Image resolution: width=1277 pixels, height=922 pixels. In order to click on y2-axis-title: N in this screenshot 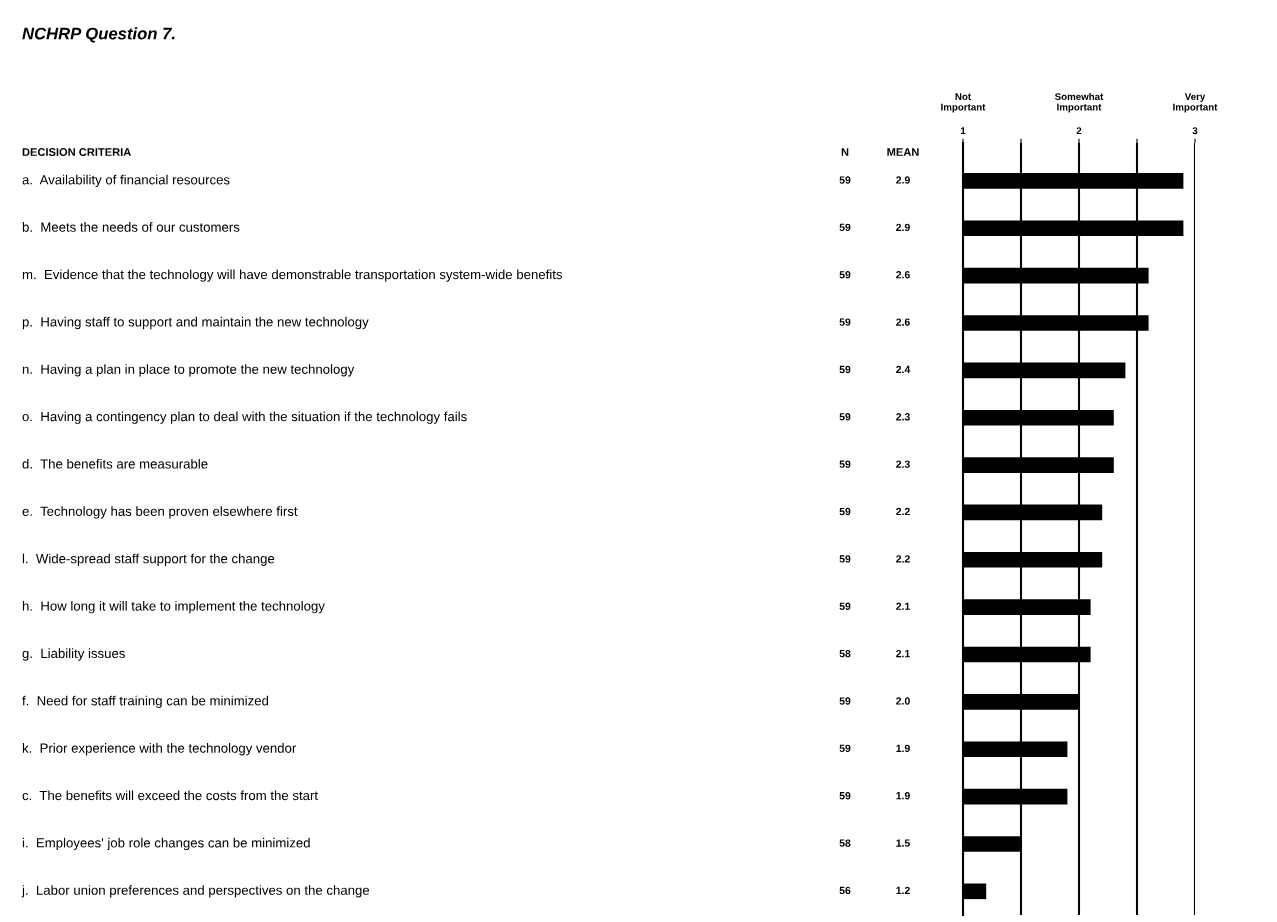, I will do `click(845, 152)`.